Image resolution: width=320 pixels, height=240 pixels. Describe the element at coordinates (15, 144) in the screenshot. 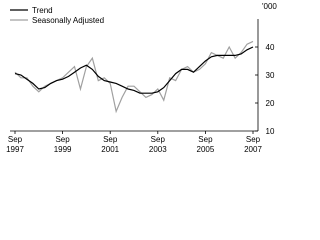

I see `x-tick-label: Sep 1997` at that location.